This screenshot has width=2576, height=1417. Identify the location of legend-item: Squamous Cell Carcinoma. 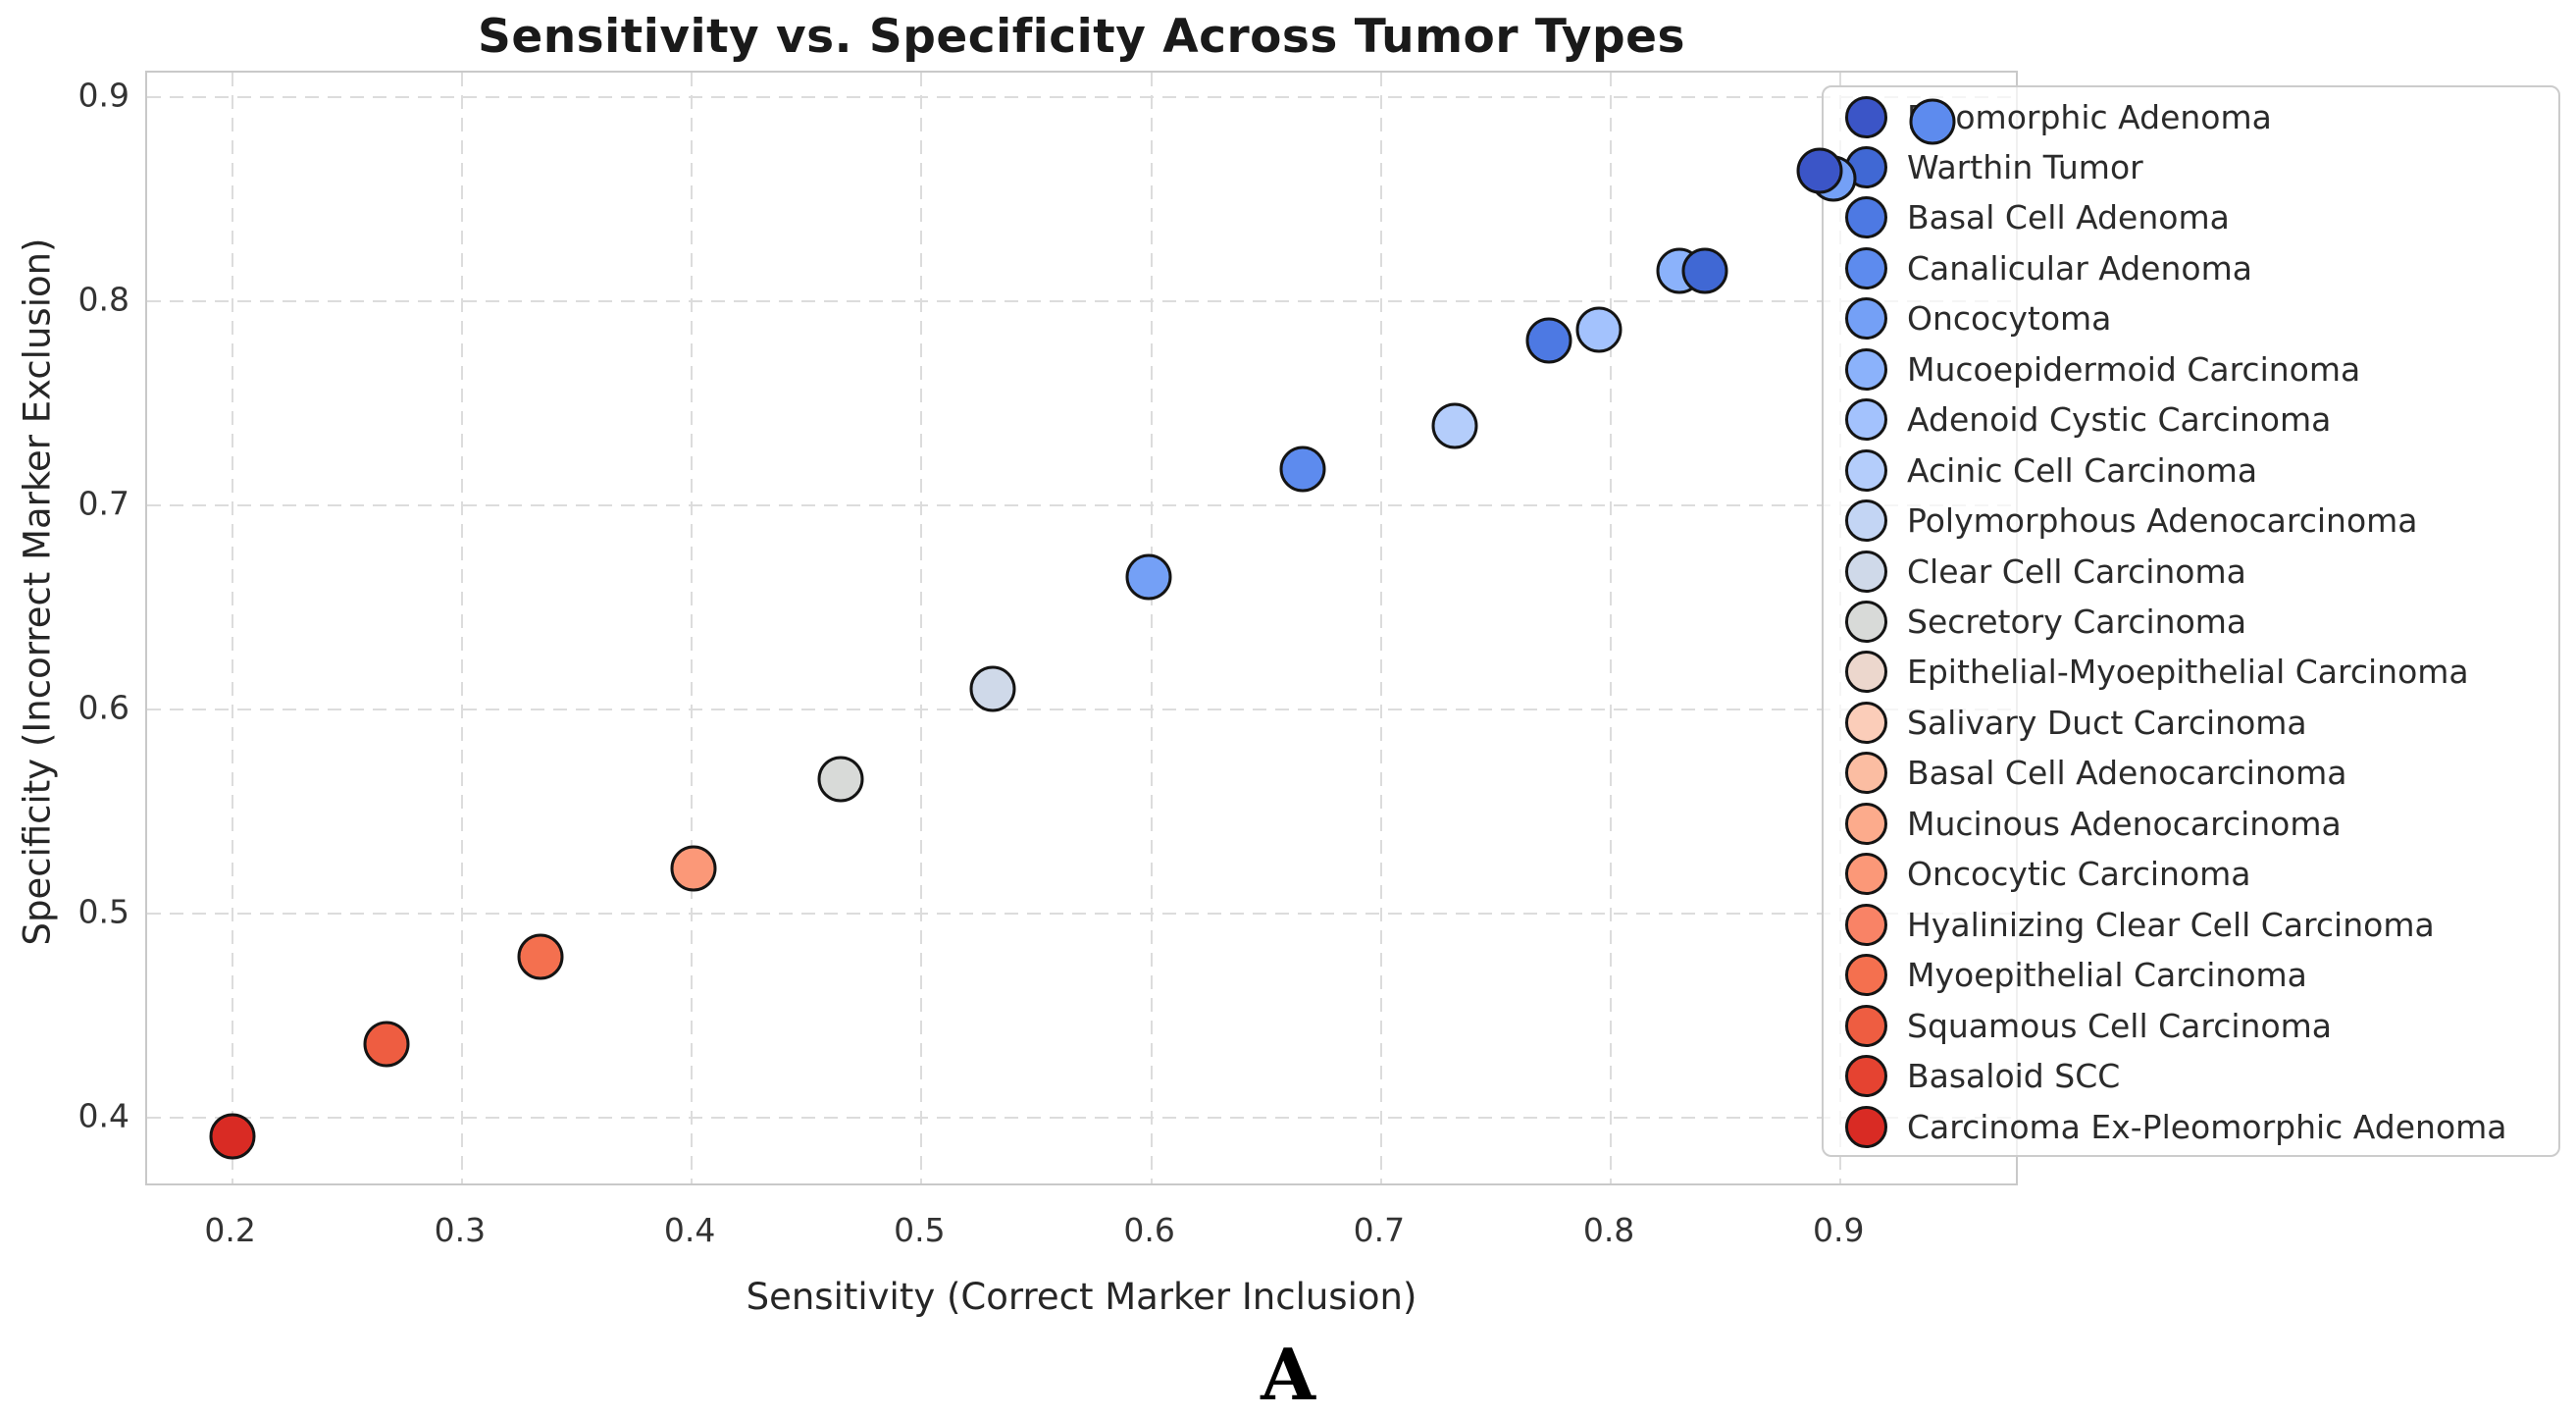
(2088, 1025).